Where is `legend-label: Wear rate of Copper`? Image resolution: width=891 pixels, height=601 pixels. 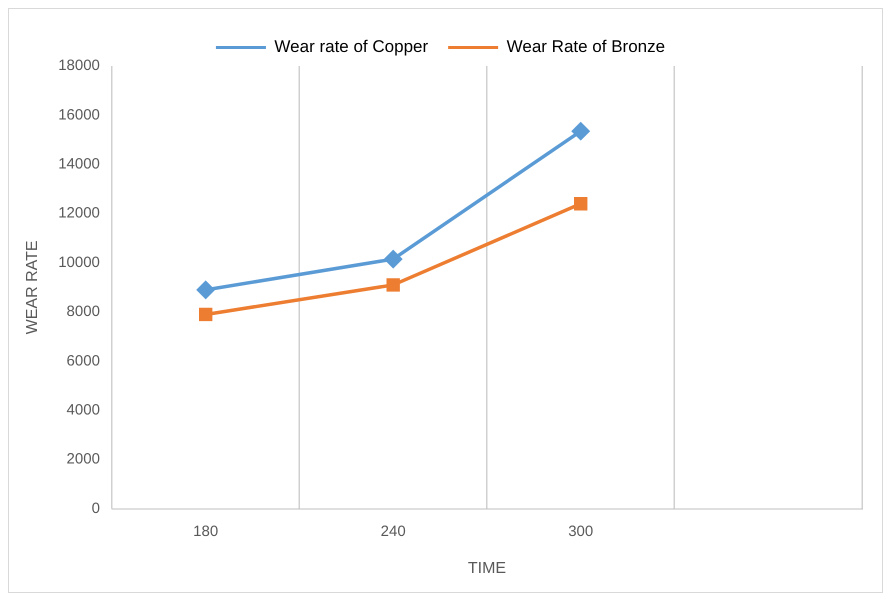 legend-label: Wear rate of Copper is located at coordinates (351, 46).